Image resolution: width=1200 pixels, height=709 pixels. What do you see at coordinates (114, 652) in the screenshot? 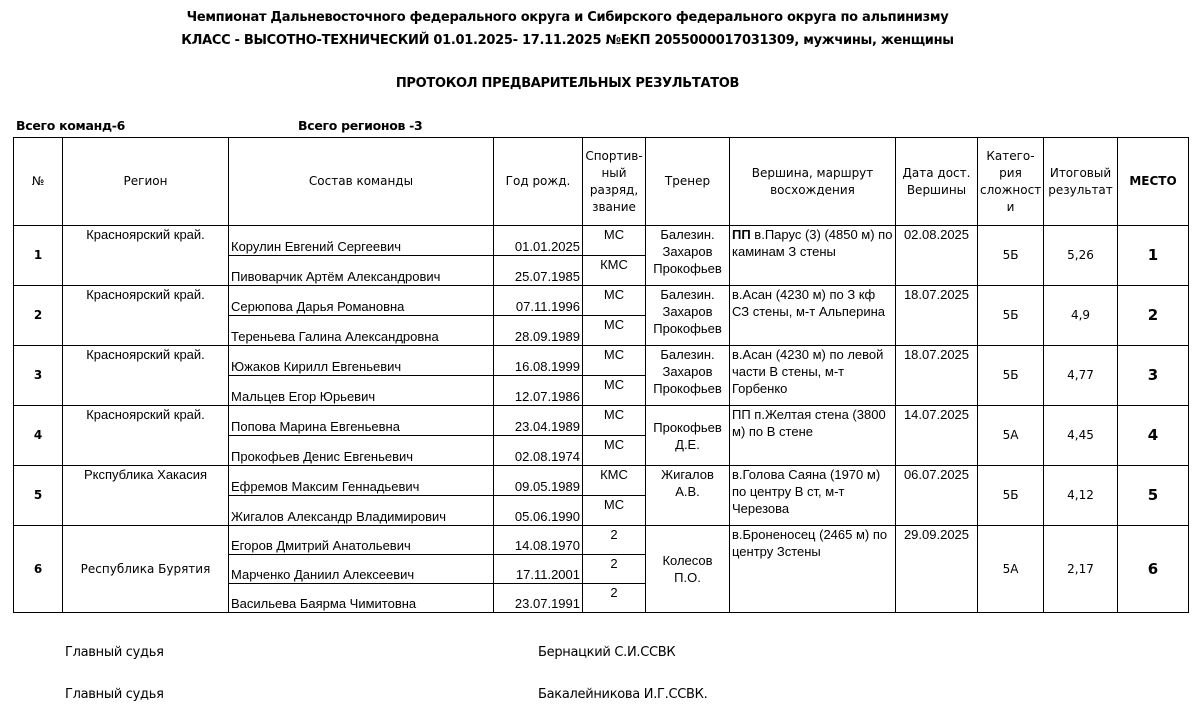
I see `judge1-label: Главный судья` at bounding box center [114, 652].